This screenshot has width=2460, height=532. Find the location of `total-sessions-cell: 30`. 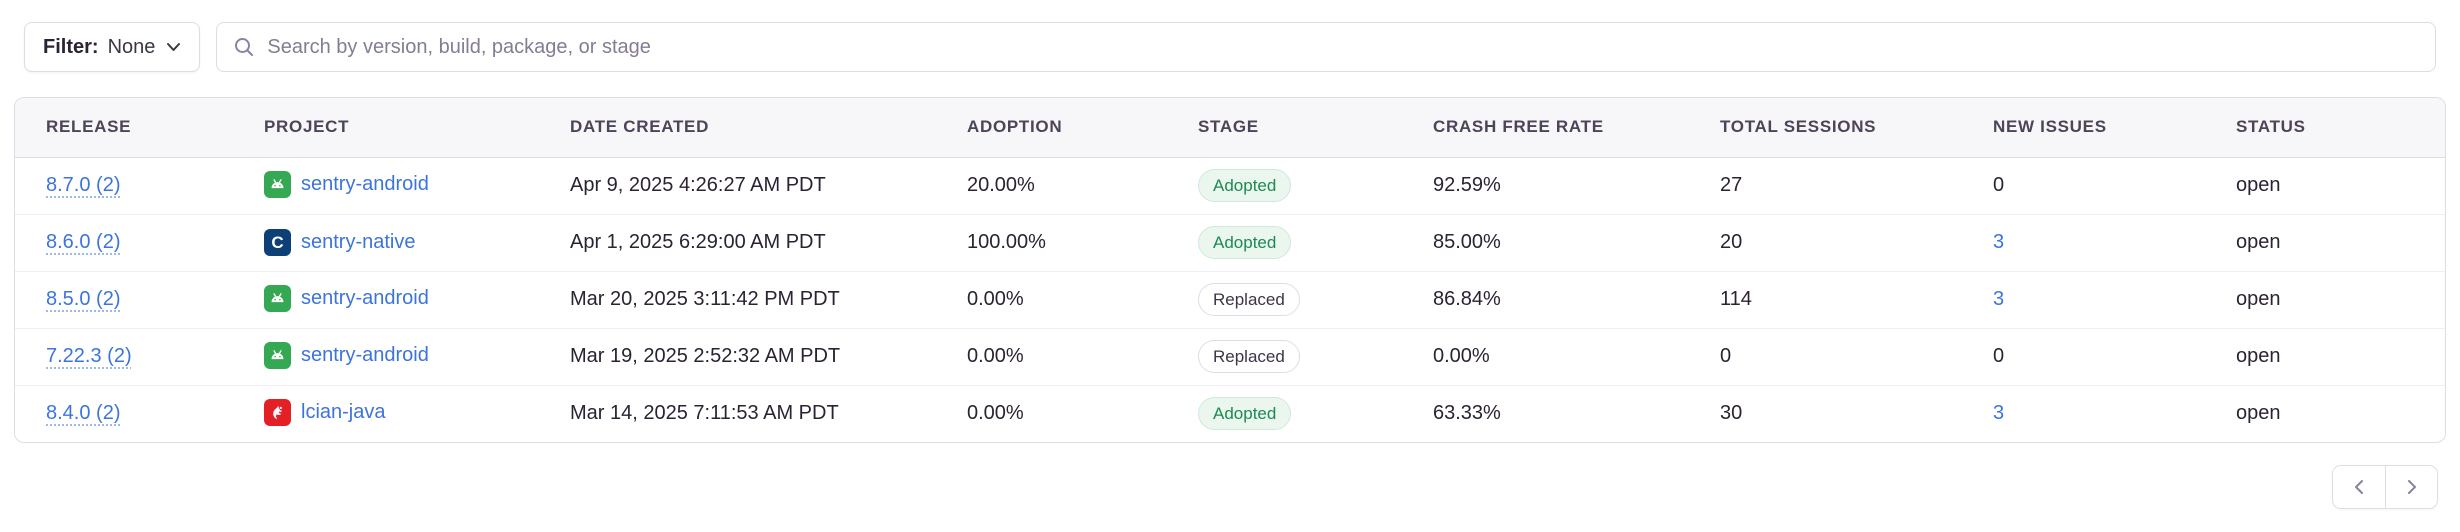

total-sessions-cell: 30 is located at coordinates (1731, 413).